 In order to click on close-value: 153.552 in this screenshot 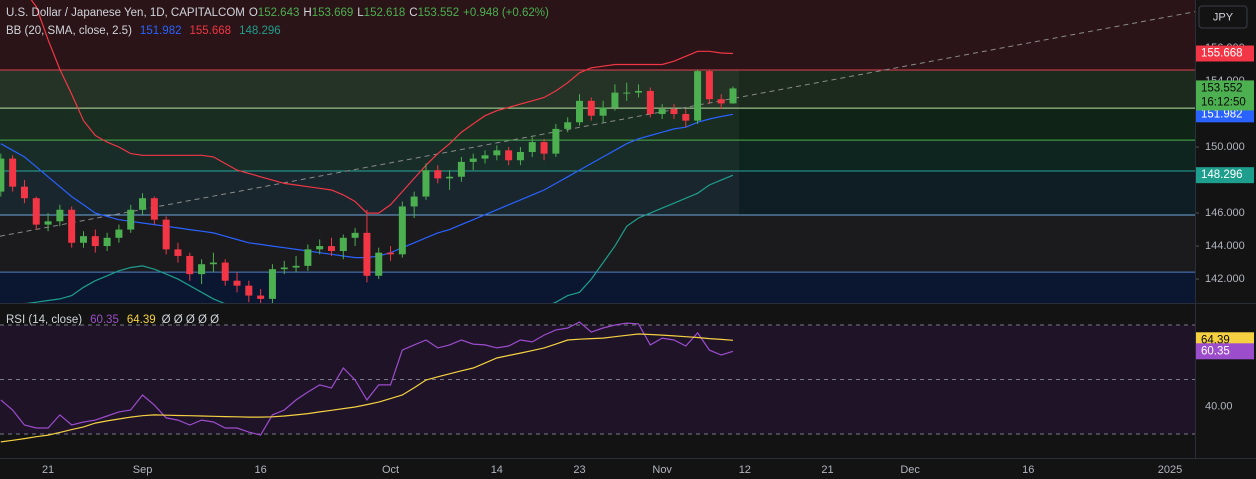, I will do `click(439, 13)`.